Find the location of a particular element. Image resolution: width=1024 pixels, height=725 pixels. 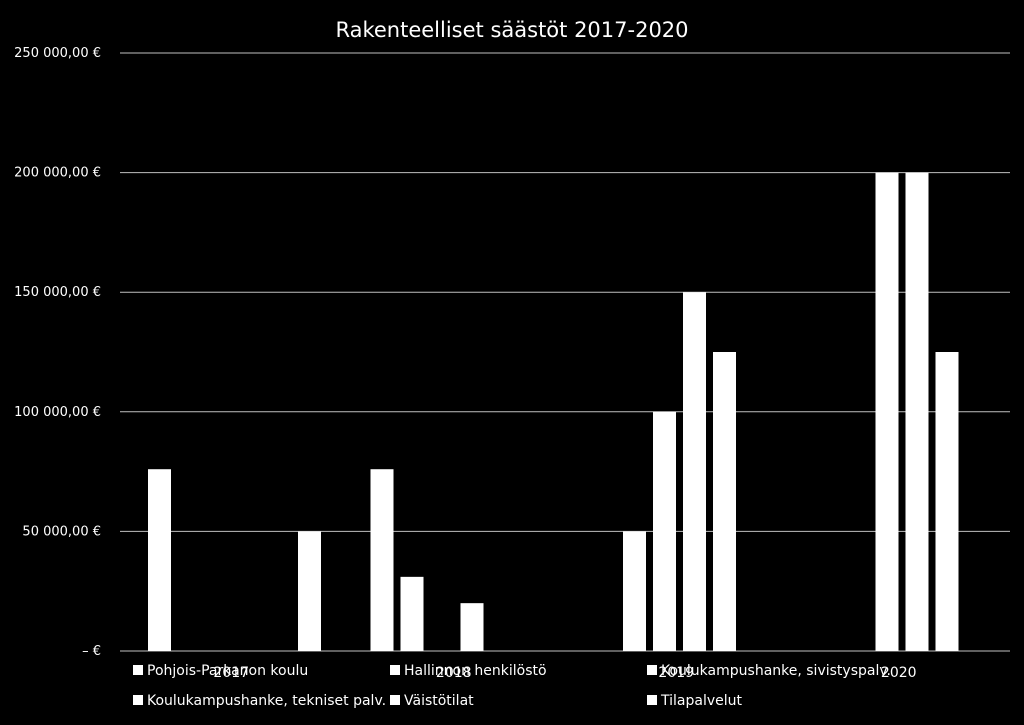

y-tick-label: 250 000,00 € is located at coordinates (57, 53).